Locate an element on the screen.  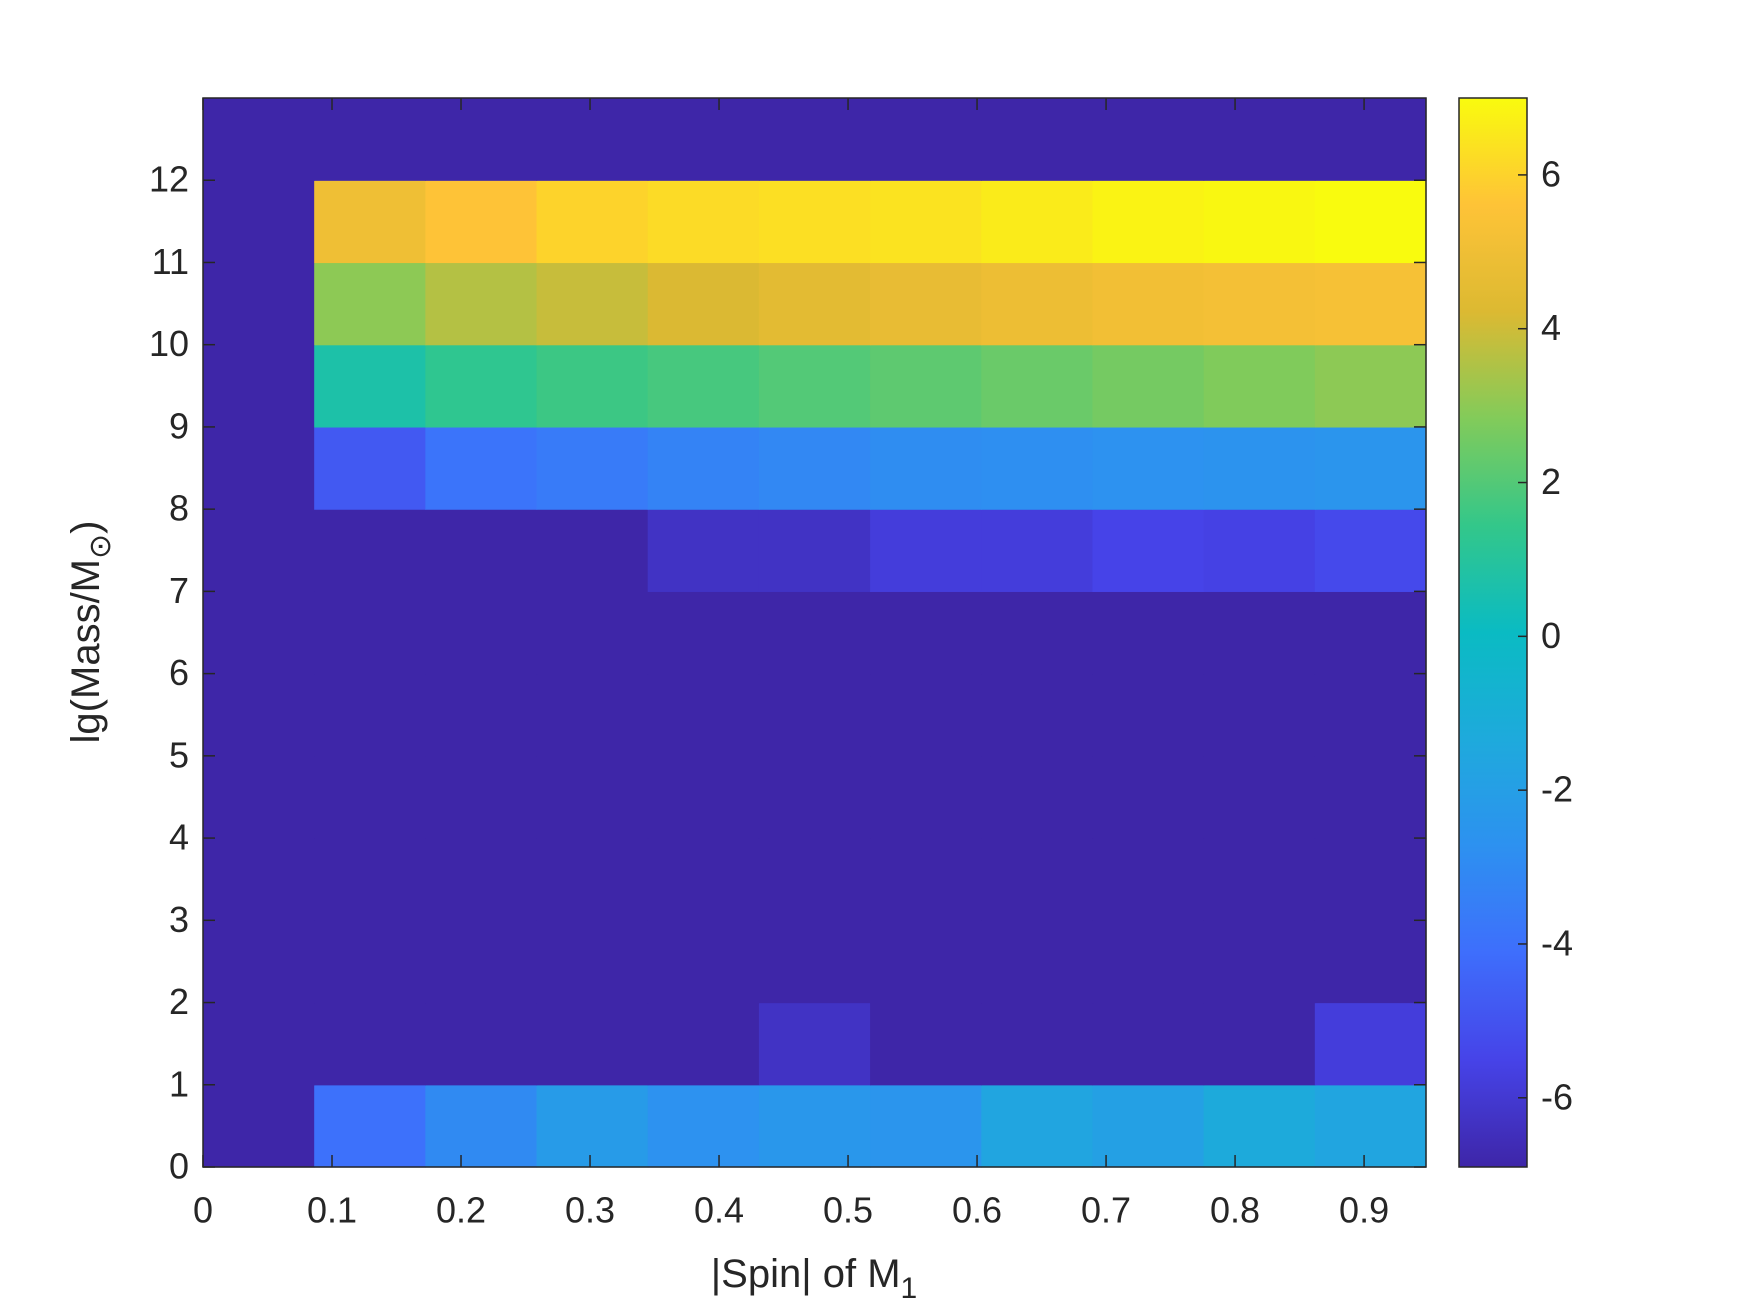
y-tick-label: 7 is located at coordinates (179, 590).